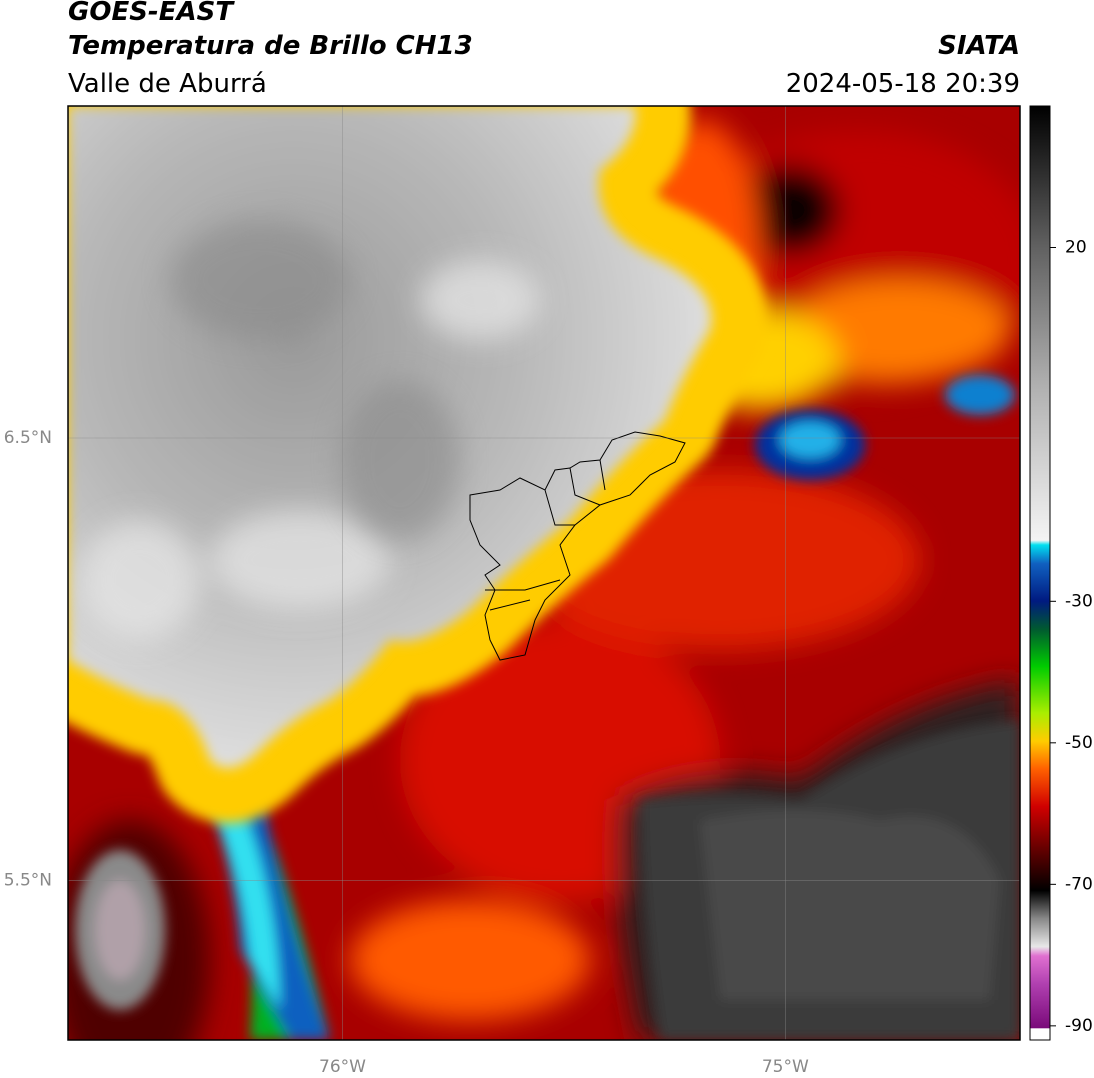 This screenshot has height=1078, width=1094. Describe the element at coordinates (1076, 248) in the screenshot. I see `colorbar-tick-label: 20` at that location.